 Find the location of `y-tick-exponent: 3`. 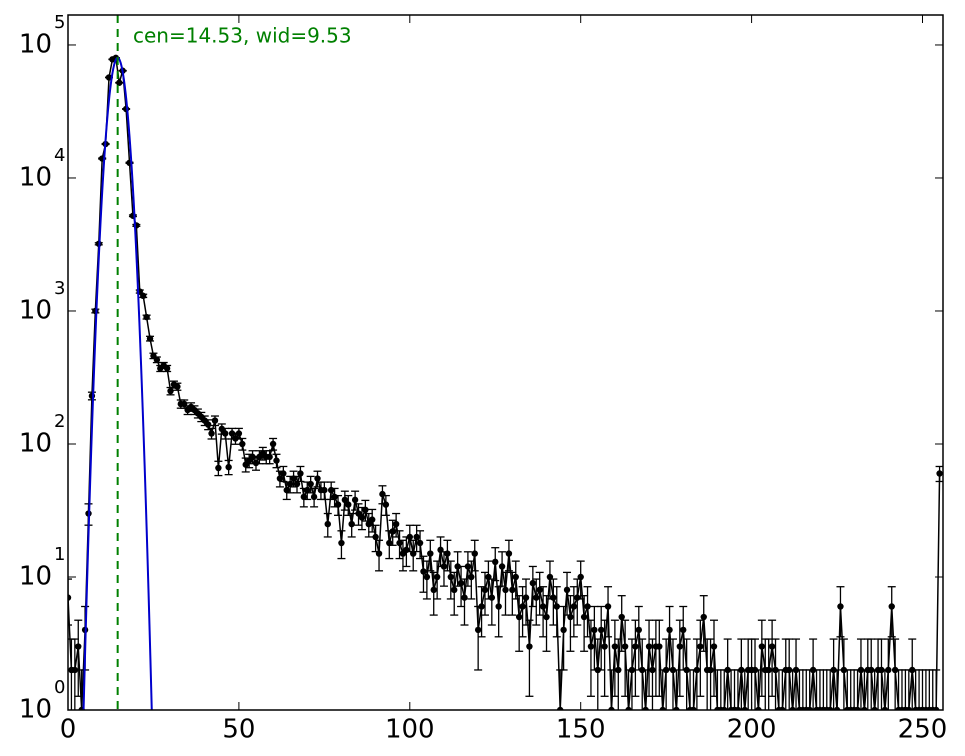

y-tick-exponent: 3 is located at coordinates (59, 288).